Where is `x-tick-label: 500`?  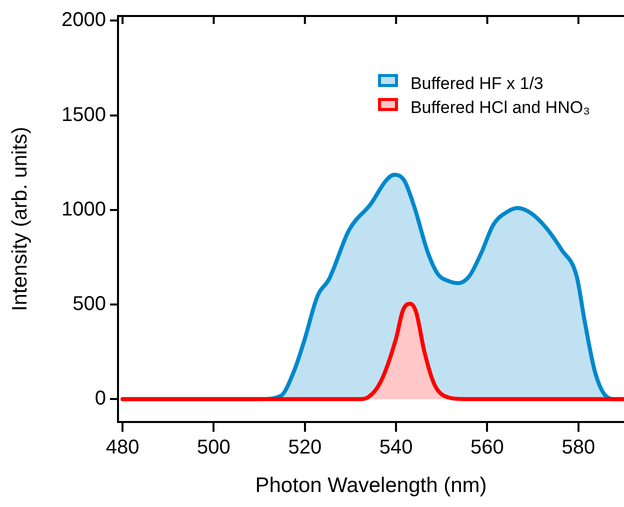 x-tick-label: 500 is located at coordinates (213, 447).